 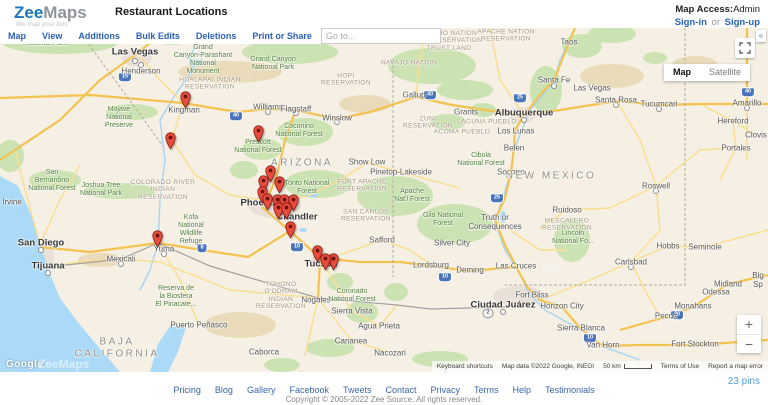 What do you see at coordinates (65, 12) in the screenshot?
I see `logo-text-maps: Maps` at bounding box center [65, 12].